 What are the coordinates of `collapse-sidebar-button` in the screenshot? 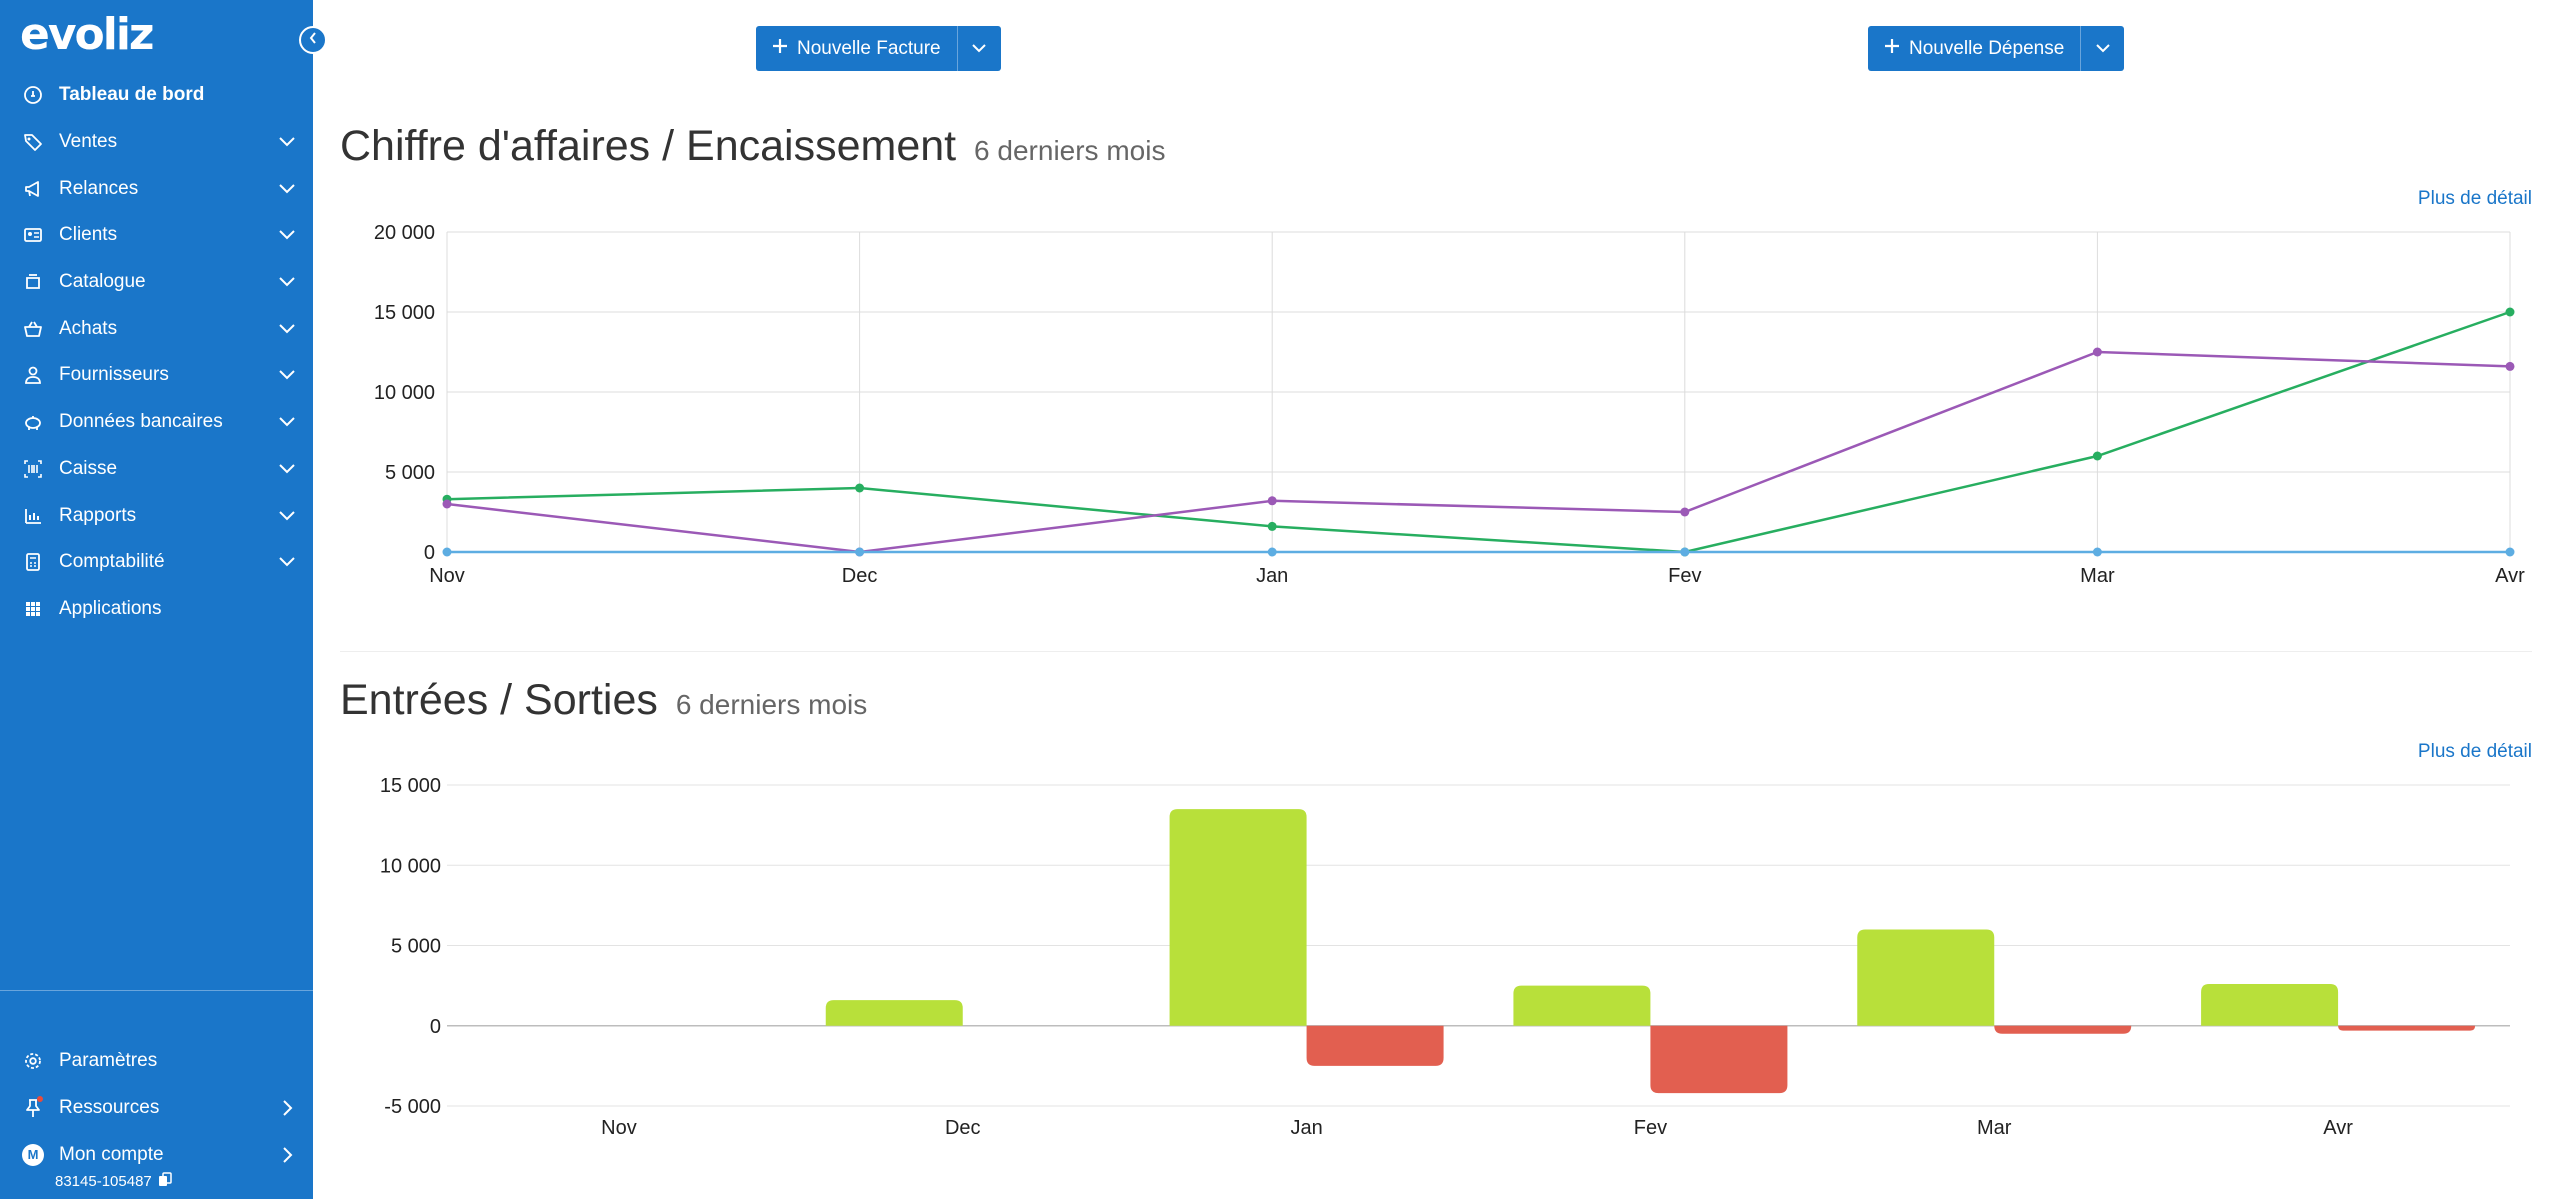 It's located at (313, 40).